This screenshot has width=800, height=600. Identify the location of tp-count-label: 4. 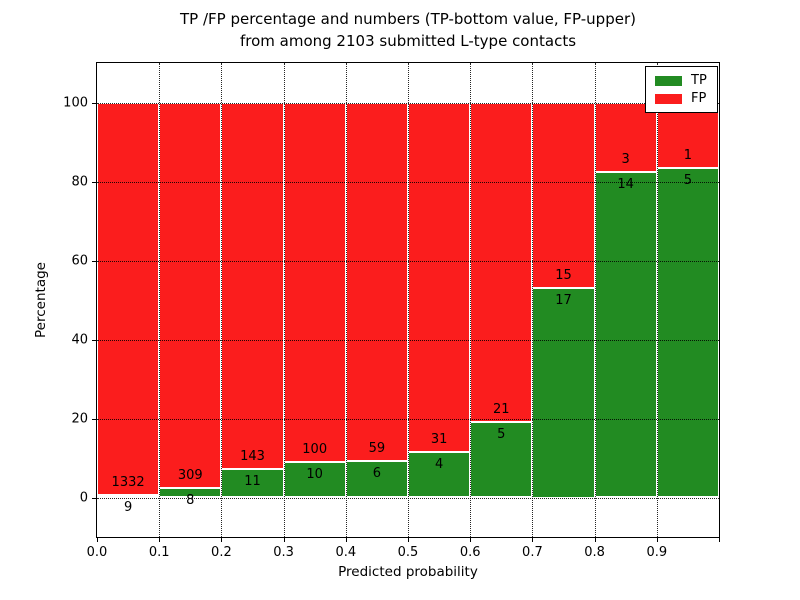
(439, 465).